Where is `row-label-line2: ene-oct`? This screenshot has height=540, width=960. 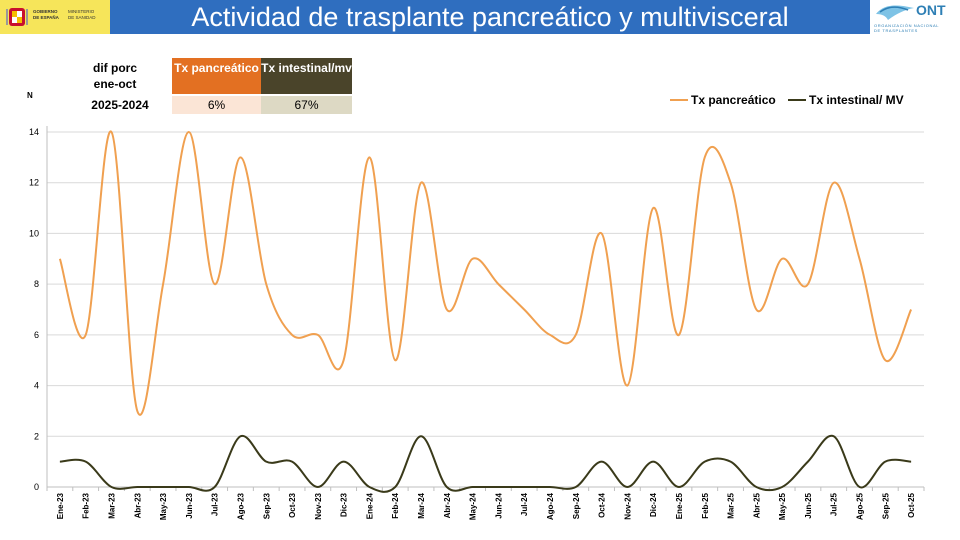 row-label-line2: ene-oct is located at coordinates (115, 84).